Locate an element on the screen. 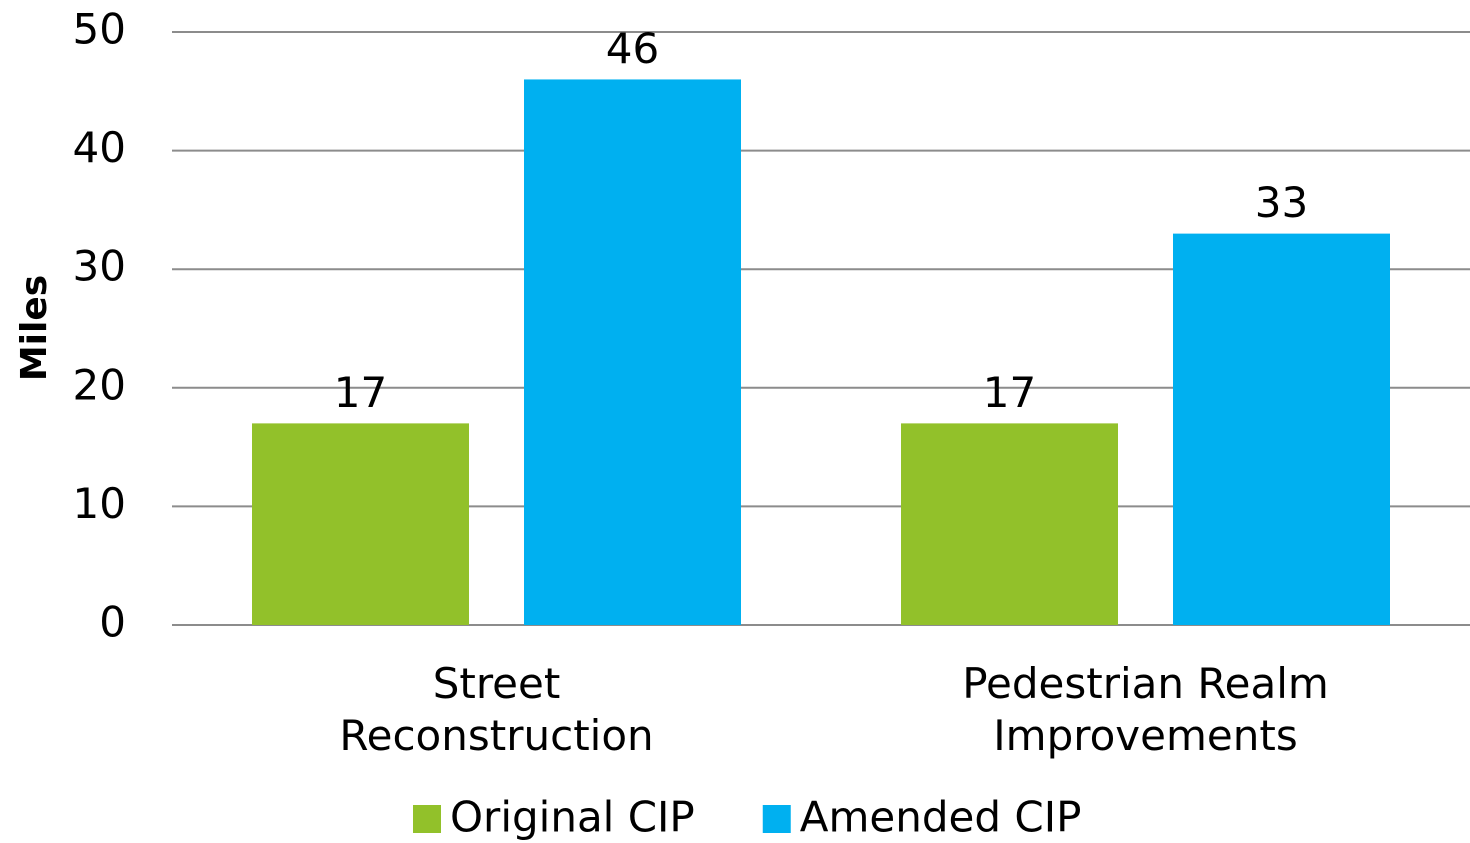 The width and height of the screenshot is (1470, 843). x-tick-label: Street Reconstruction is located at coordinates (496, 709).